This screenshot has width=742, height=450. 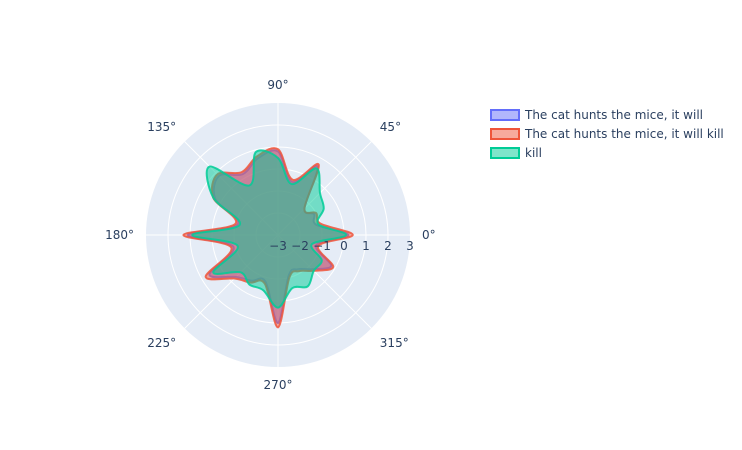 I want to click on radial-tick-label: 2, so click(x=388, y=246).